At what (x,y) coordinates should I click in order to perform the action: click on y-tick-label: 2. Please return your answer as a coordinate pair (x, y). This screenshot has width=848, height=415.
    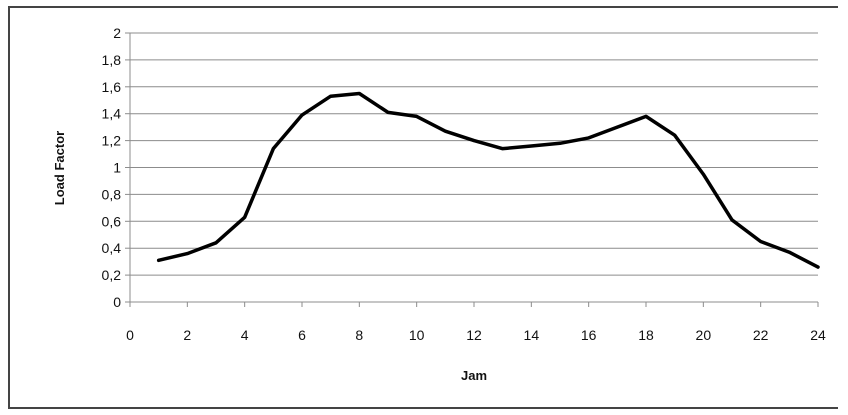
    Looking at the image, I should click on (117, 33).